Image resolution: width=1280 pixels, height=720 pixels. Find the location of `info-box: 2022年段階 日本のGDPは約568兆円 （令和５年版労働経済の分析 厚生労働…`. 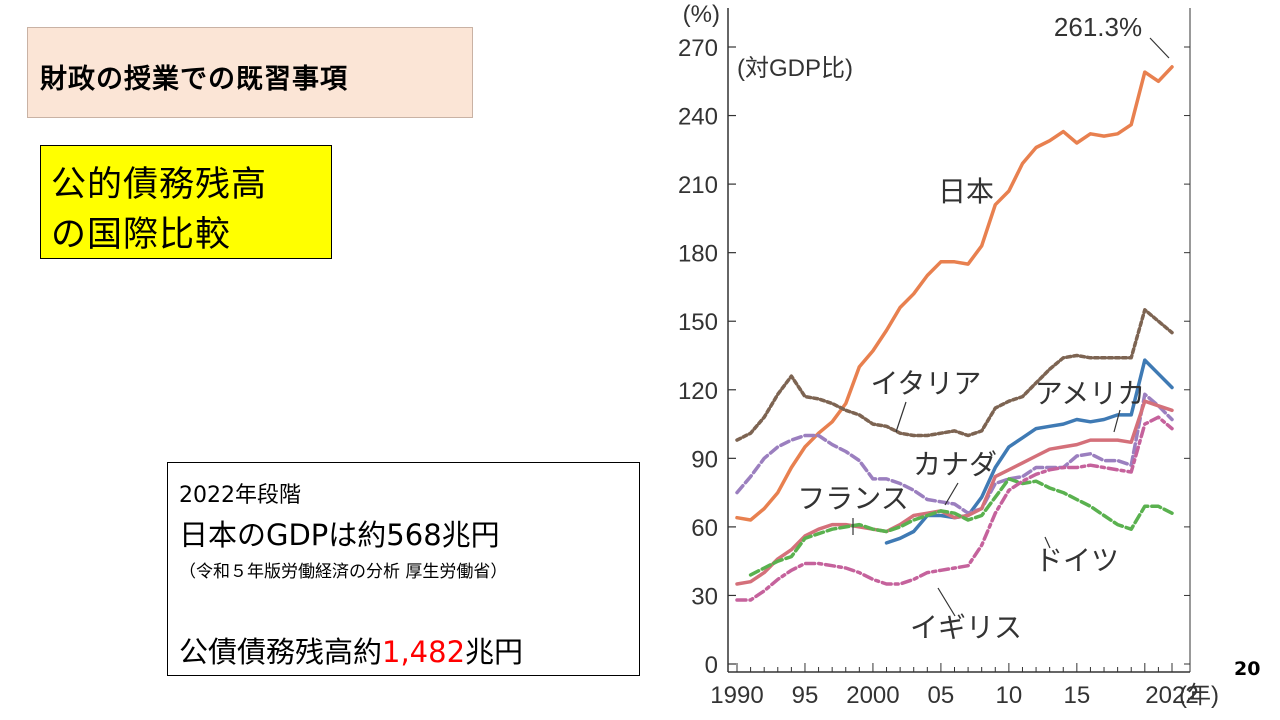

info-box: 2022年段階 日本のGDPは約568兆円 （令和５年版労働経済の分析 厚生労働… is located at coordinates (403, 569).